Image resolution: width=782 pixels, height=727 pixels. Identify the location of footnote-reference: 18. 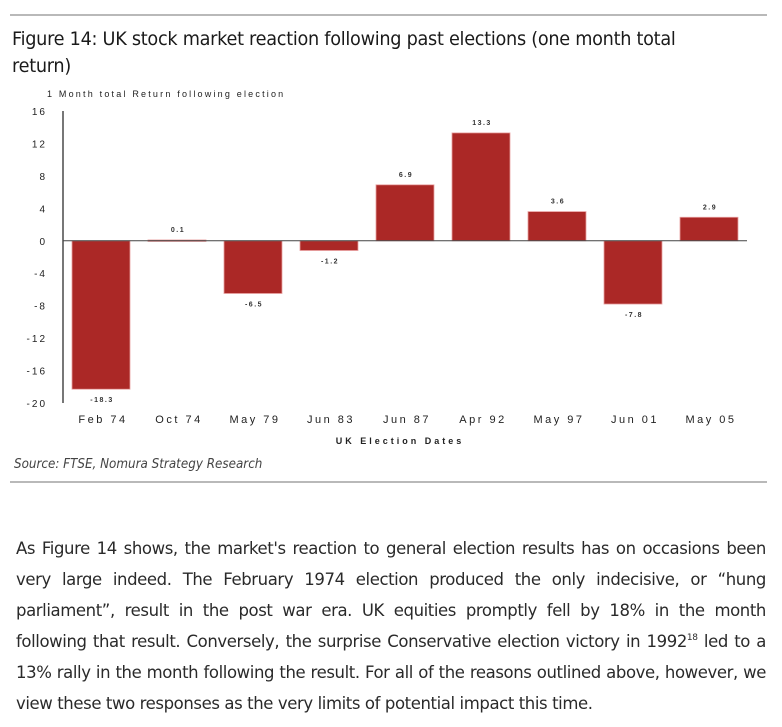
(692, 637).